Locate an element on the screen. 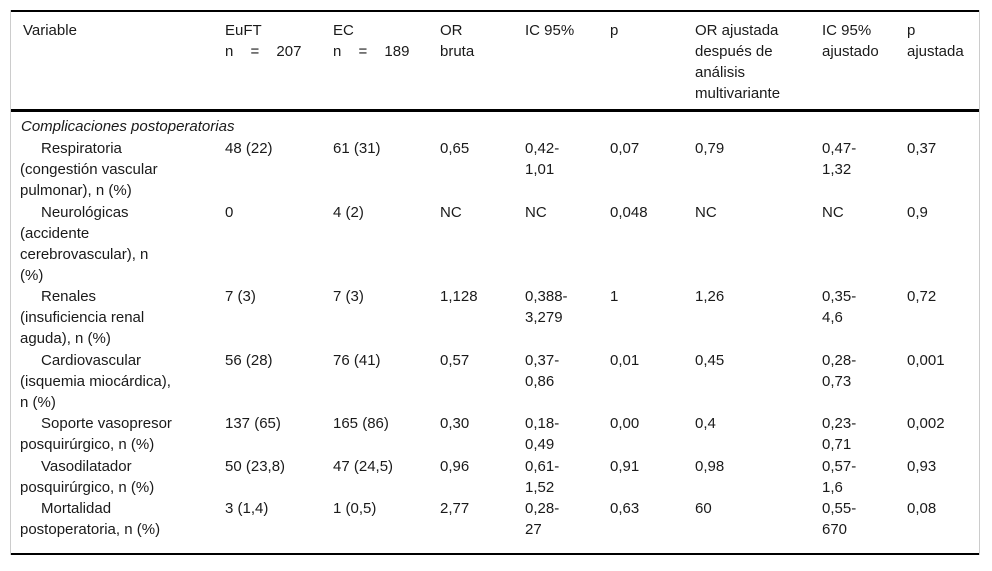 Image resolution: width=992 pixels, height=571 pixels. table-cell: 48 (22) is located at coordinates (249, 148).